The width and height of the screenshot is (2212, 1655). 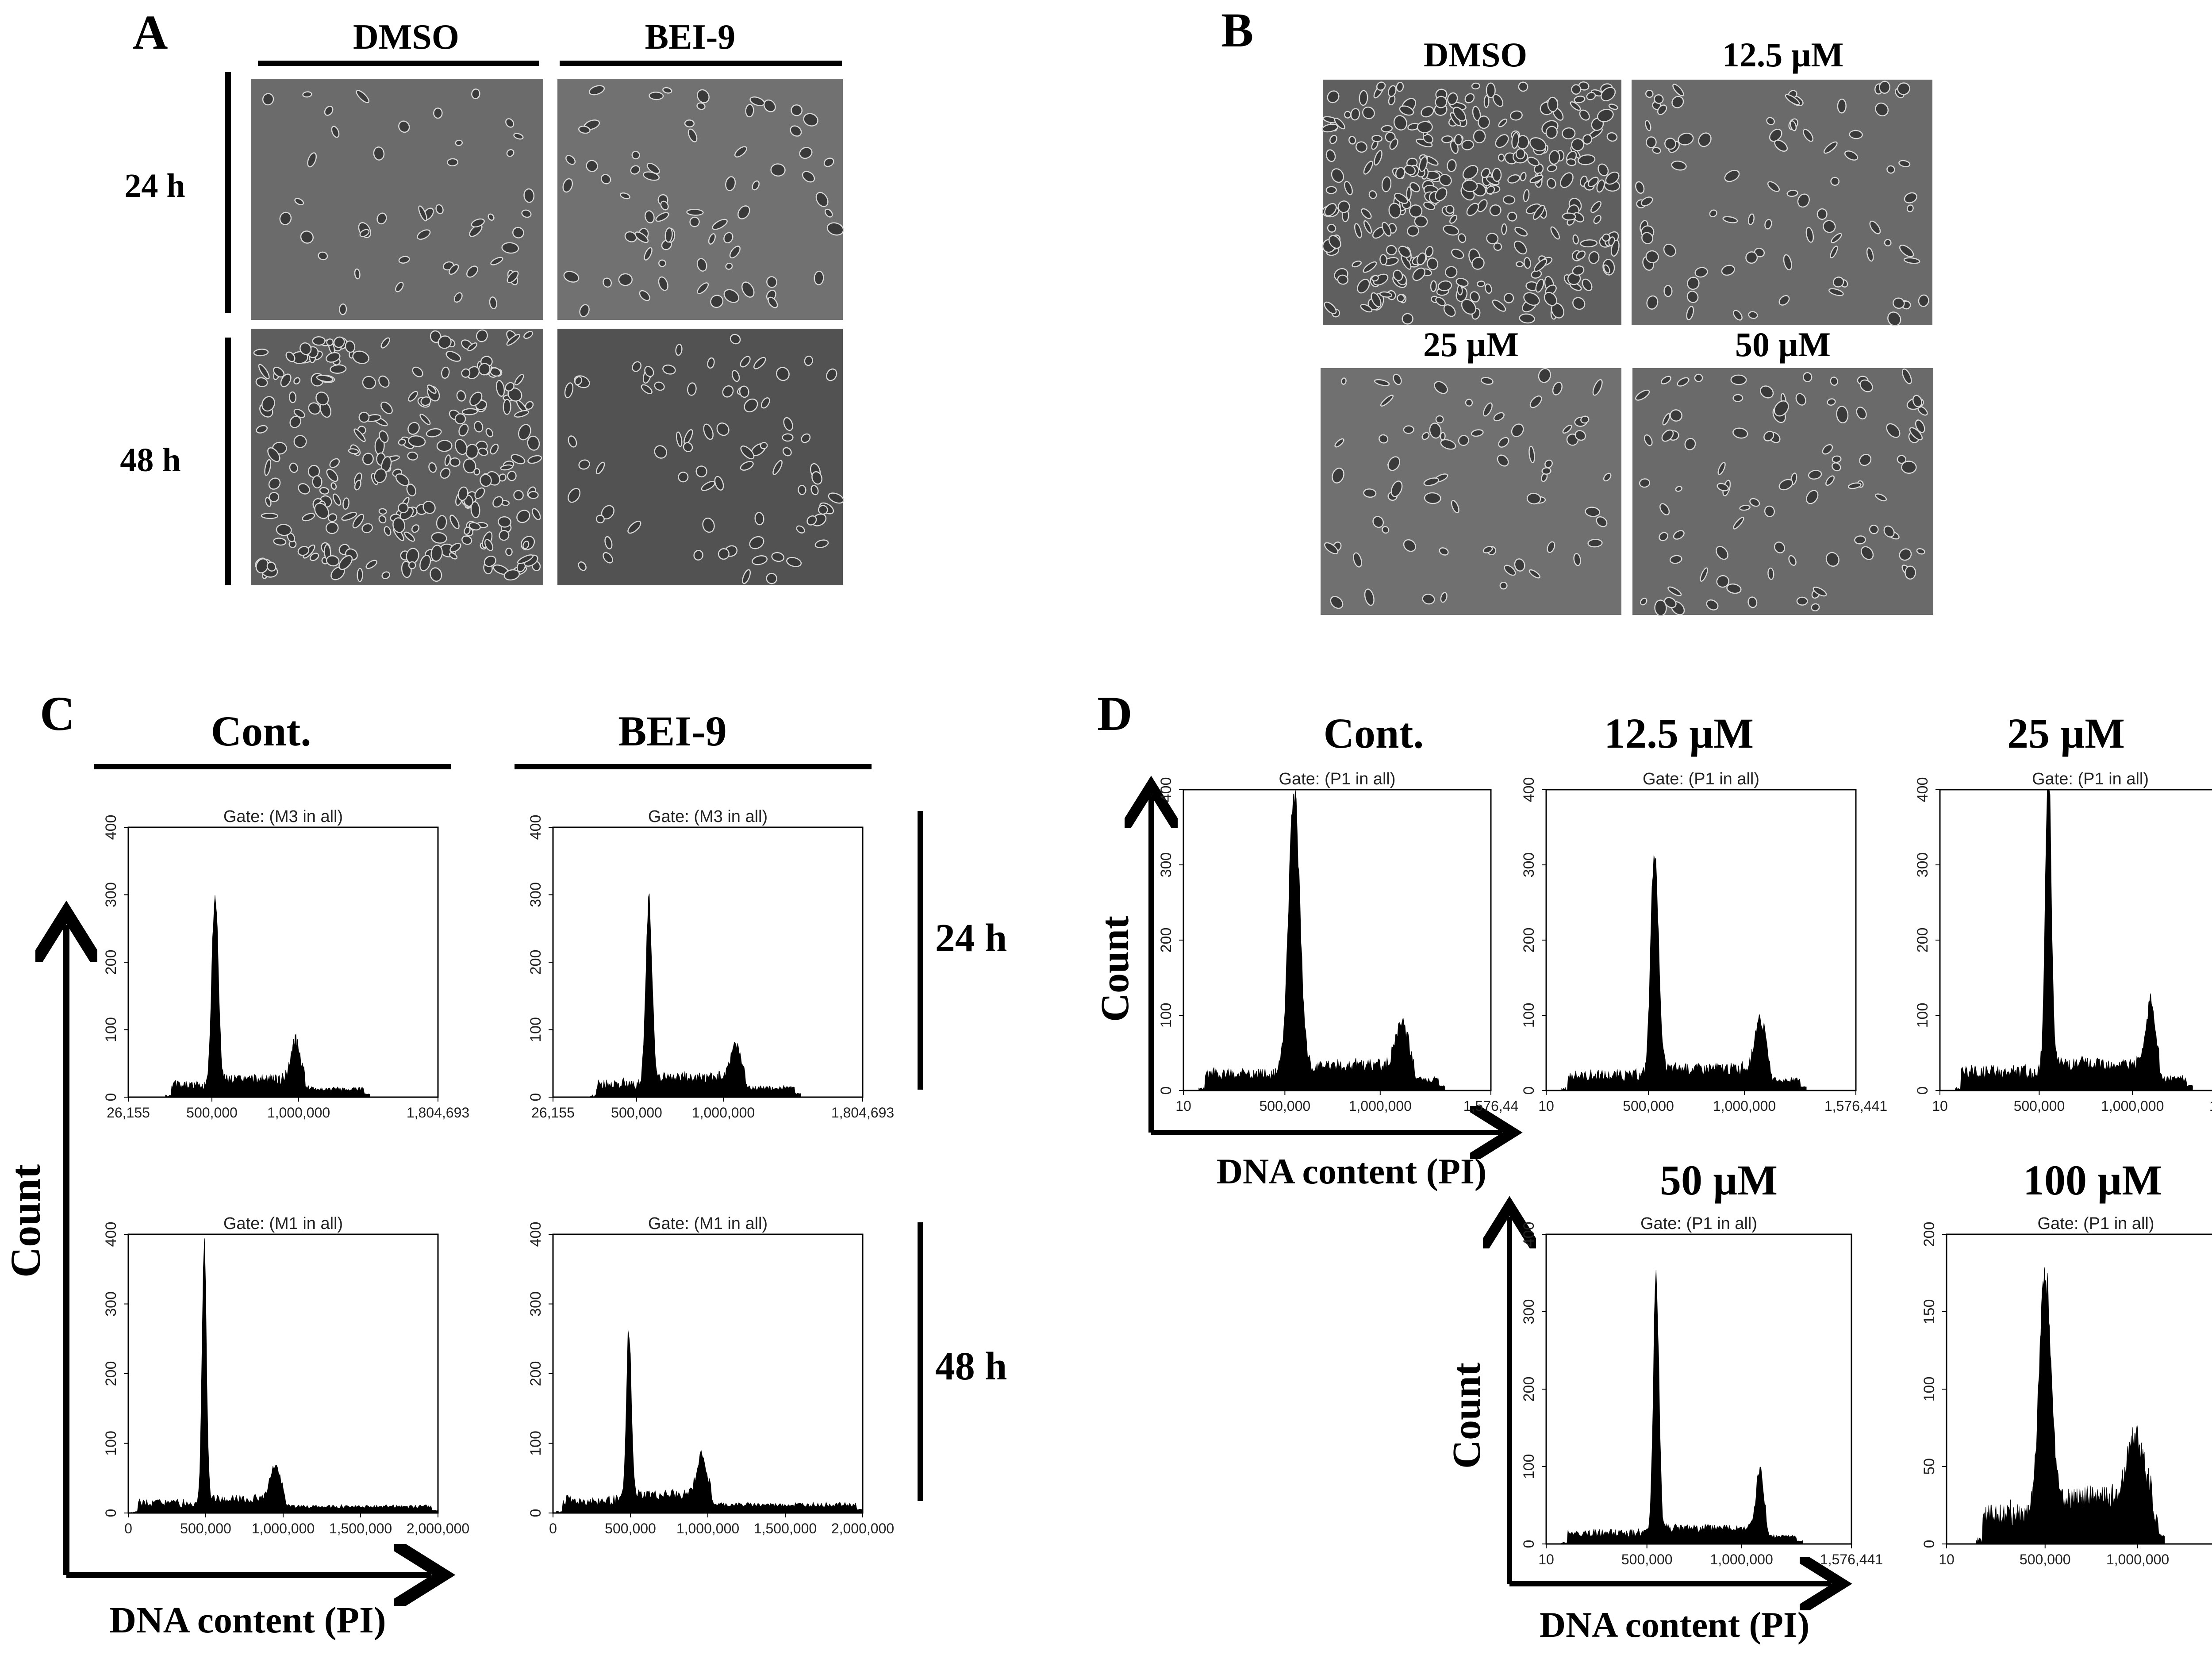 I want to click on panel-c-ylabel: Count, so click(x=26, y=1221).